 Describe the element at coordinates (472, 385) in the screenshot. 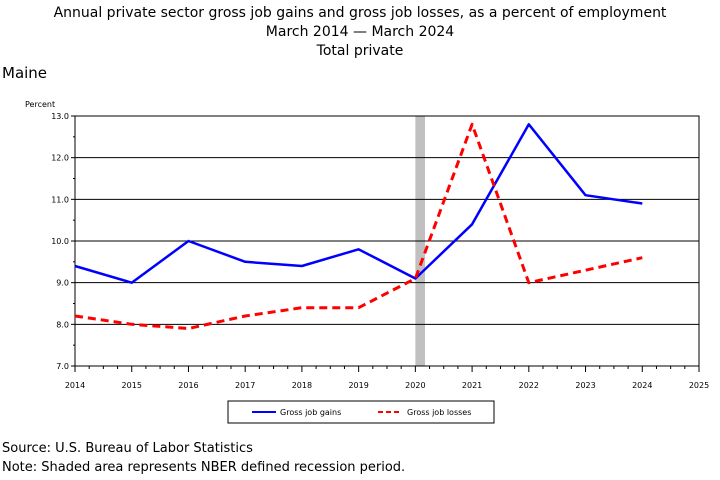

I see `x-tick-label: 2021` at that location.